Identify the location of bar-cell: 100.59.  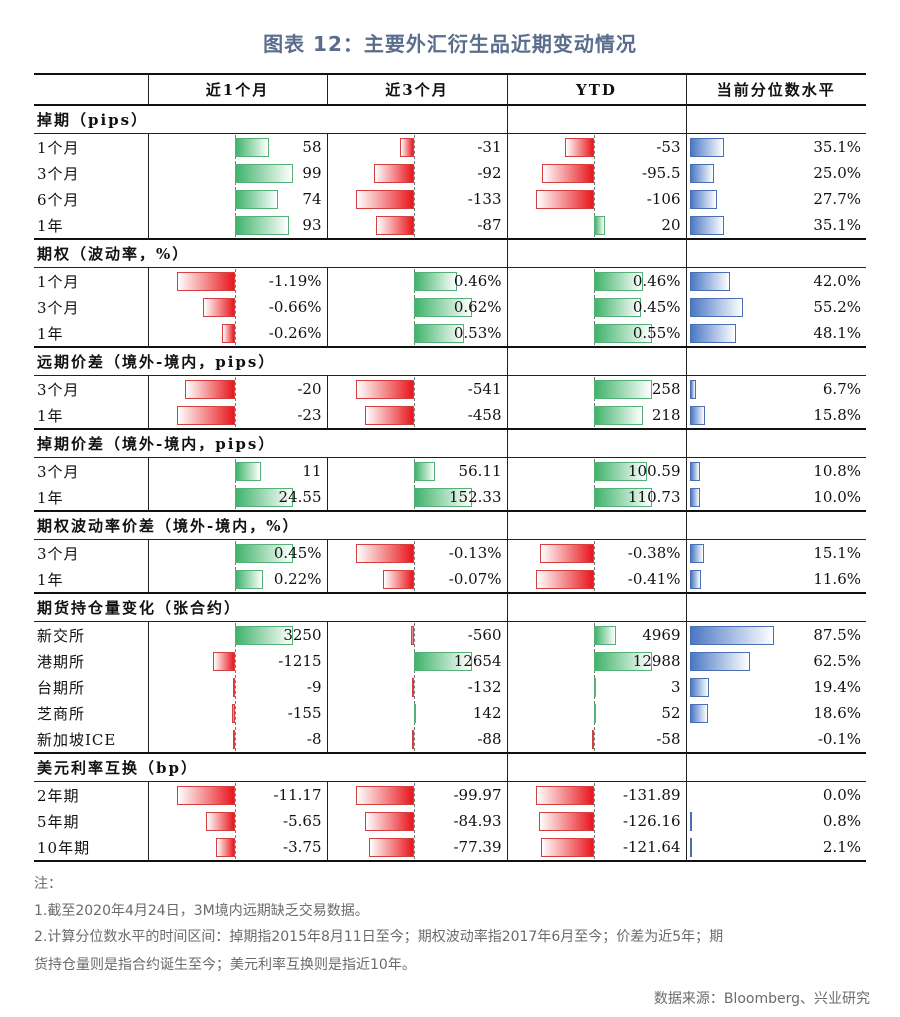
(597, 471).